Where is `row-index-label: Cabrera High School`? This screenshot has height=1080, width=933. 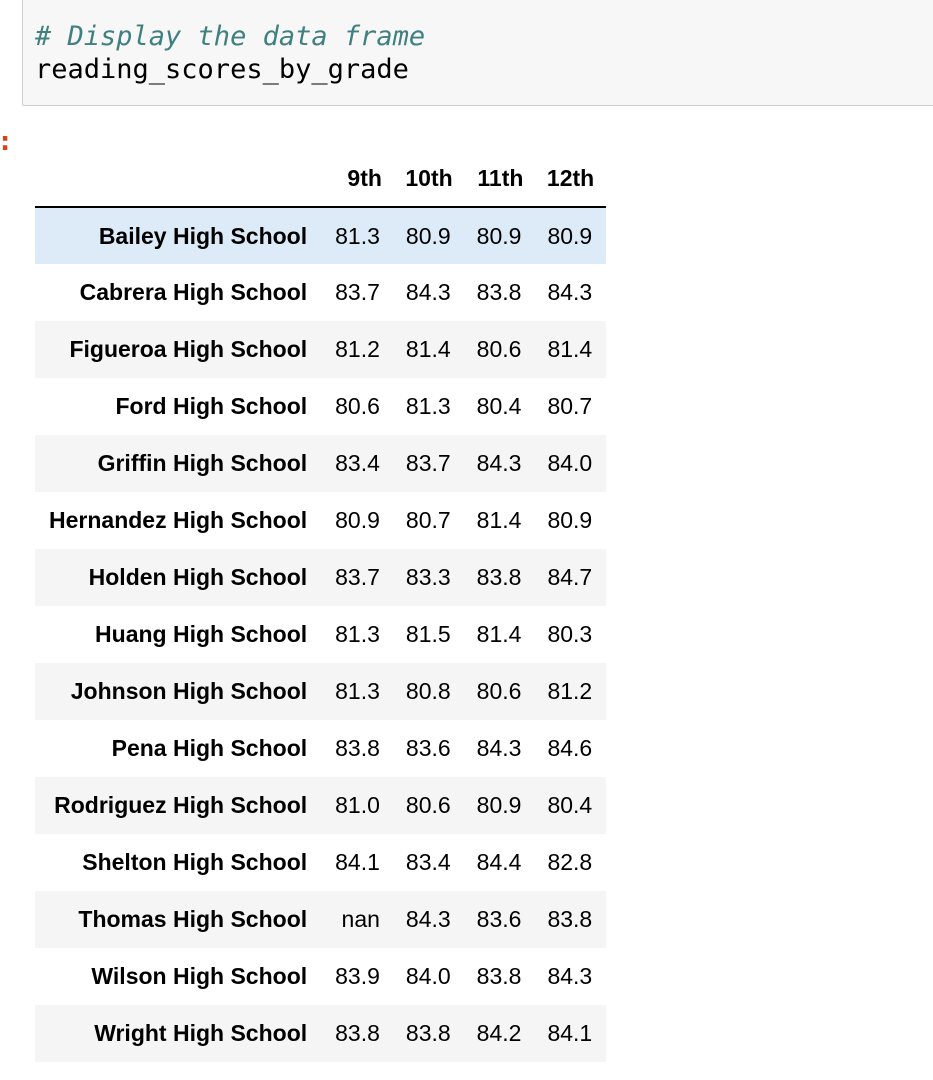 row-index-label: Cabrera High School is located at coordinates (193, 292).